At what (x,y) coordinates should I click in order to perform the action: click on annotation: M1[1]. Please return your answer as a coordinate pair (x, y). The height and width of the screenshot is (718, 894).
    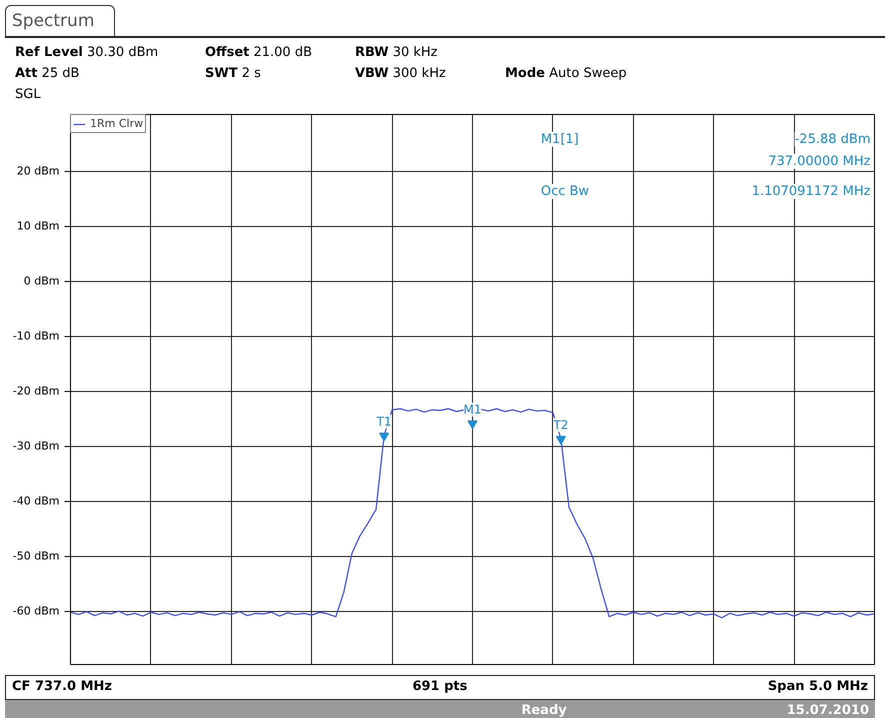
    Looking at the image, I should click on (559, 139).